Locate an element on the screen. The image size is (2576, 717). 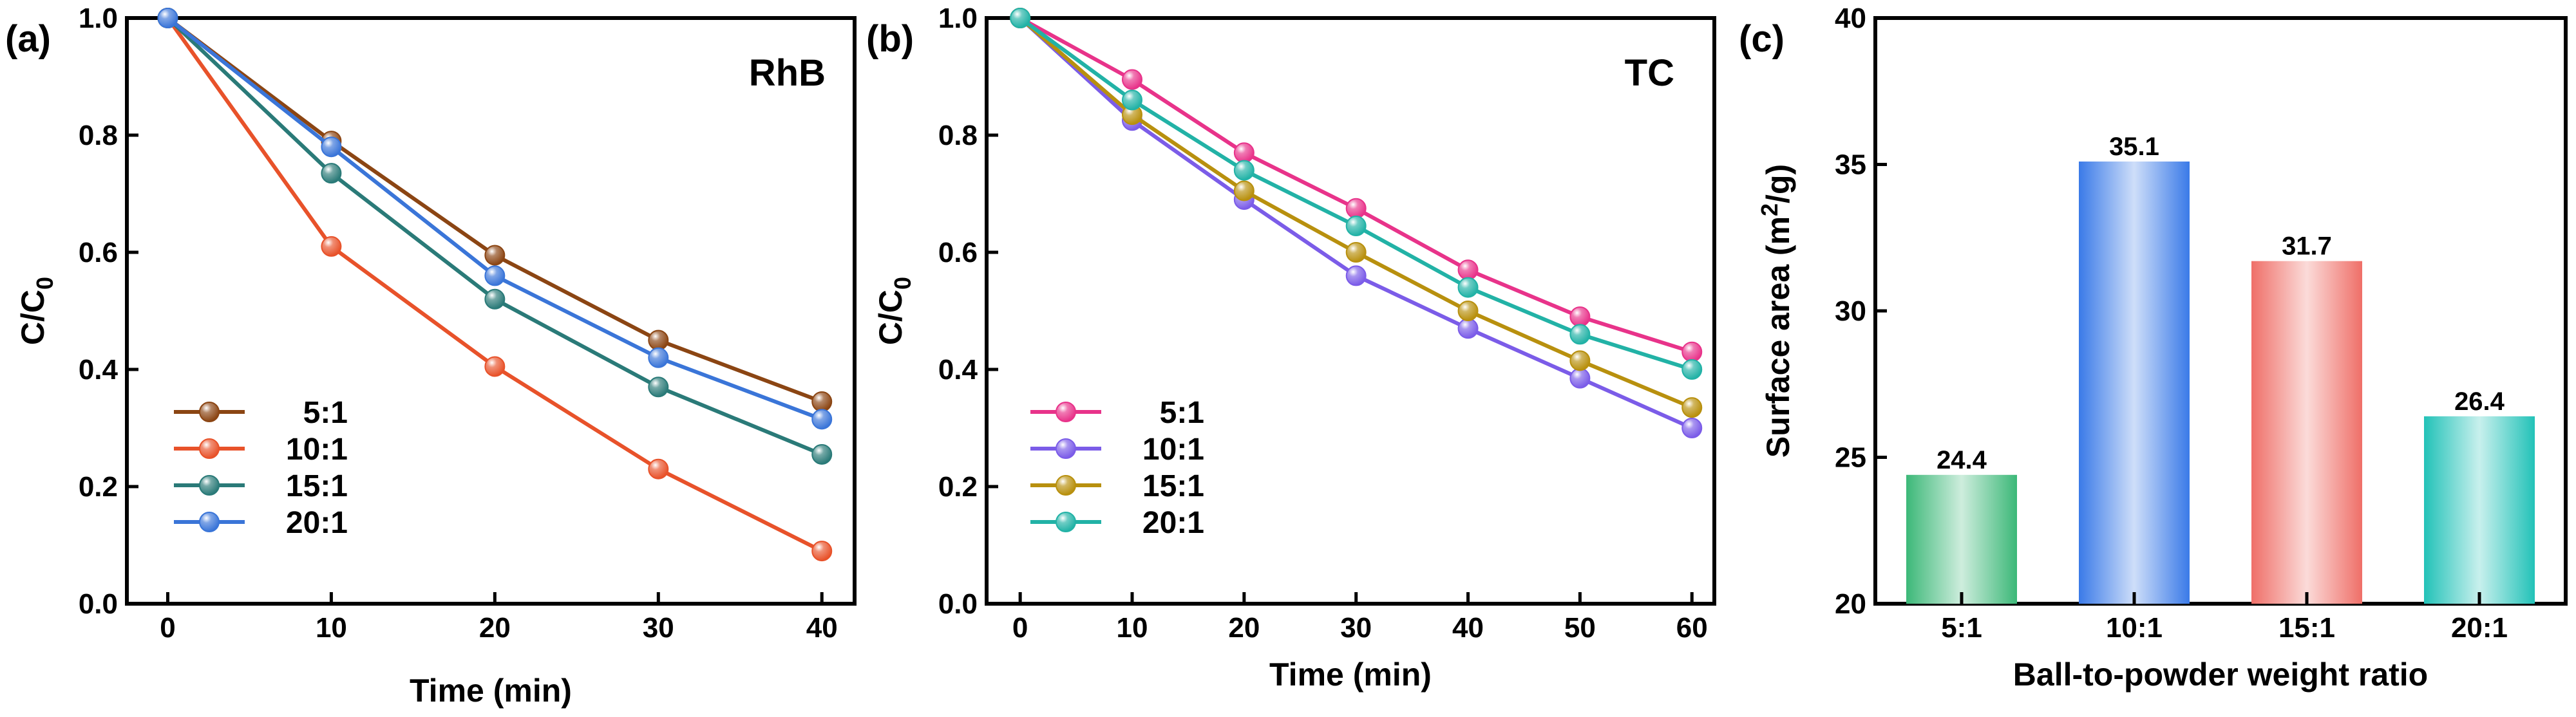
panel-c-y-axis-title: Surface area (m2/g) is located at coordinates (1776, 311).